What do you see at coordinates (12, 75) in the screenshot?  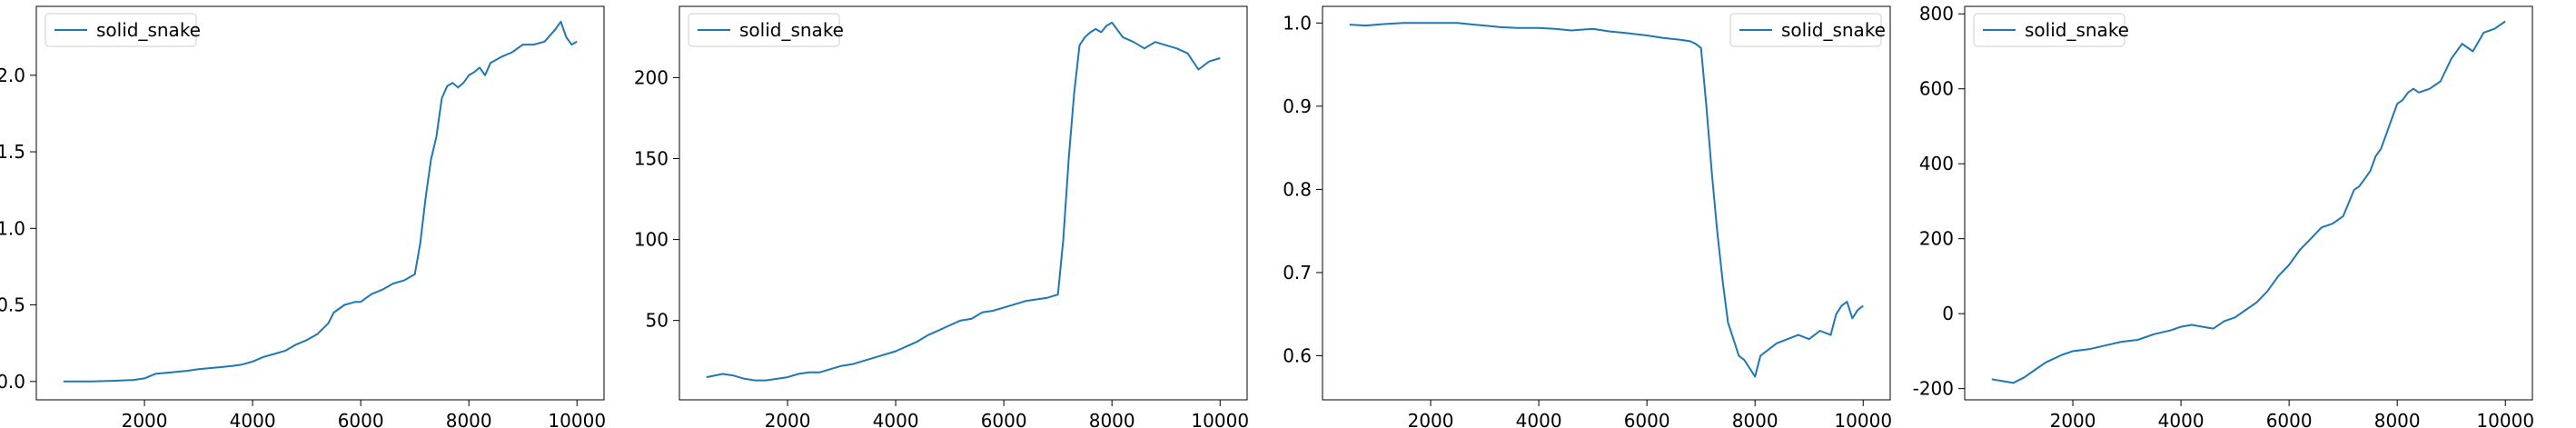 I see `y-tick-label: 2.0` at bounding box center [12, 75].